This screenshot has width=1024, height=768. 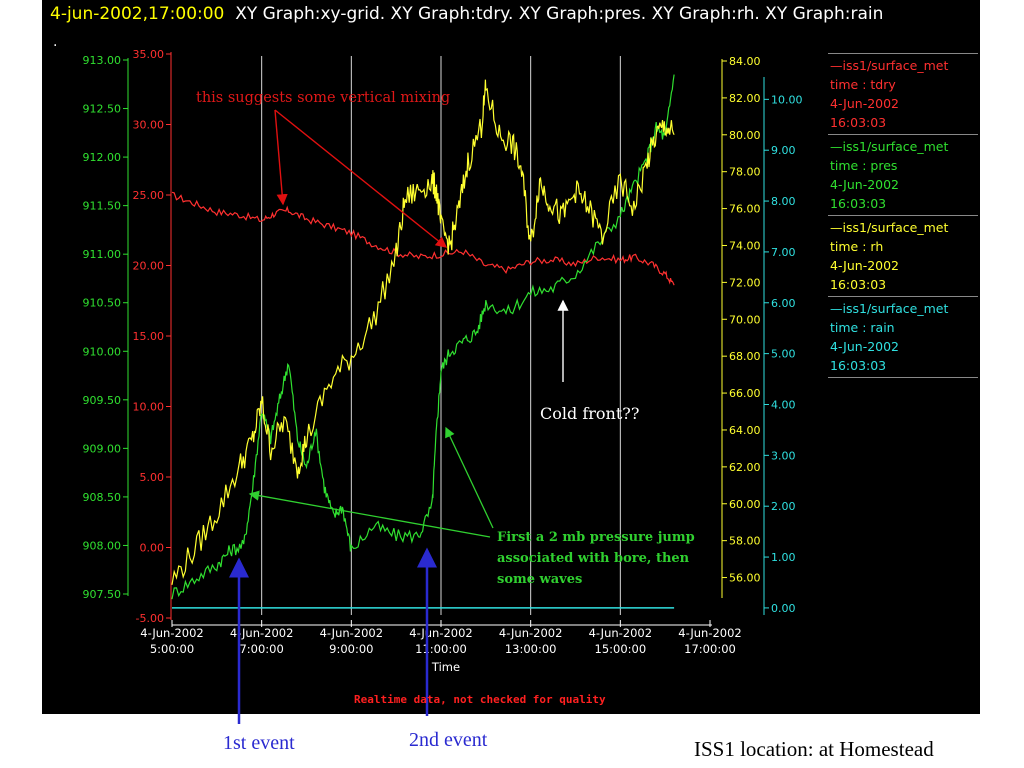 I want to click on rh-tick-label: 74.00, so click(x=745, y=245).